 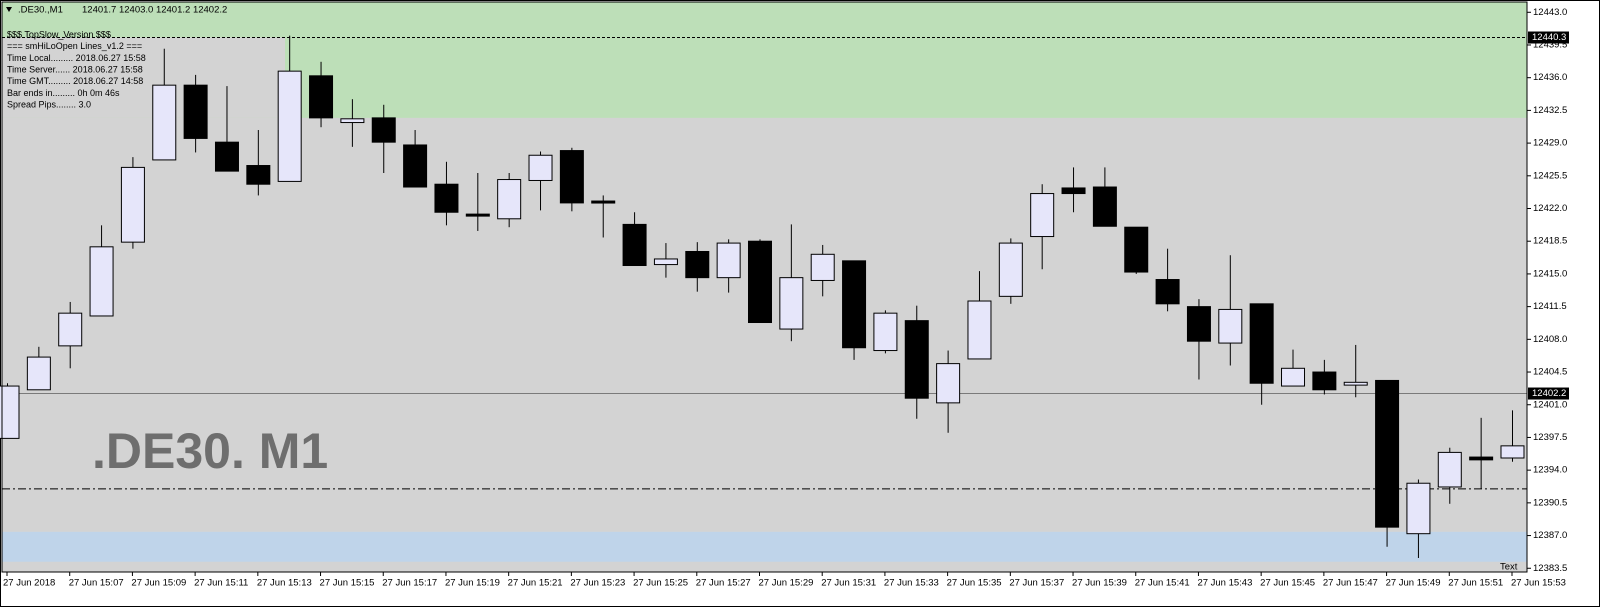 What do you see at coordinates (40, 10) in the screenshot?
I see `header-symbol: .DE30.,M1` at bounding box center [40, 10].